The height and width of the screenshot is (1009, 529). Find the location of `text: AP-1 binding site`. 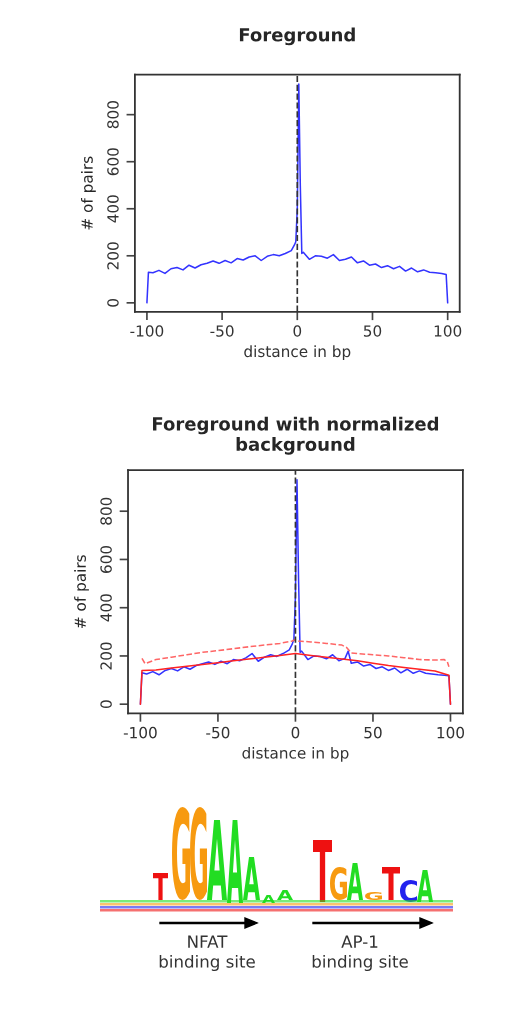

text: AP-1 binding site is located at coordinates (360, 953).